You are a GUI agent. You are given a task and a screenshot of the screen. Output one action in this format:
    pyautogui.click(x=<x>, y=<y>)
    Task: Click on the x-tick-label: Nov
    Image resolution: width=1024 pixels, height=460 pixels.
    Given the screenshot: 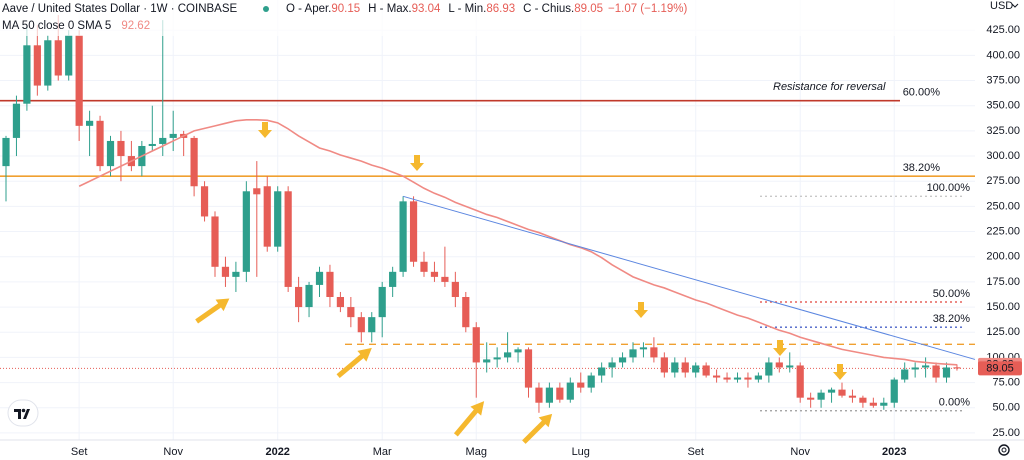 What is the action you would take?
    pyautogui.click(x=173, y=452)
    